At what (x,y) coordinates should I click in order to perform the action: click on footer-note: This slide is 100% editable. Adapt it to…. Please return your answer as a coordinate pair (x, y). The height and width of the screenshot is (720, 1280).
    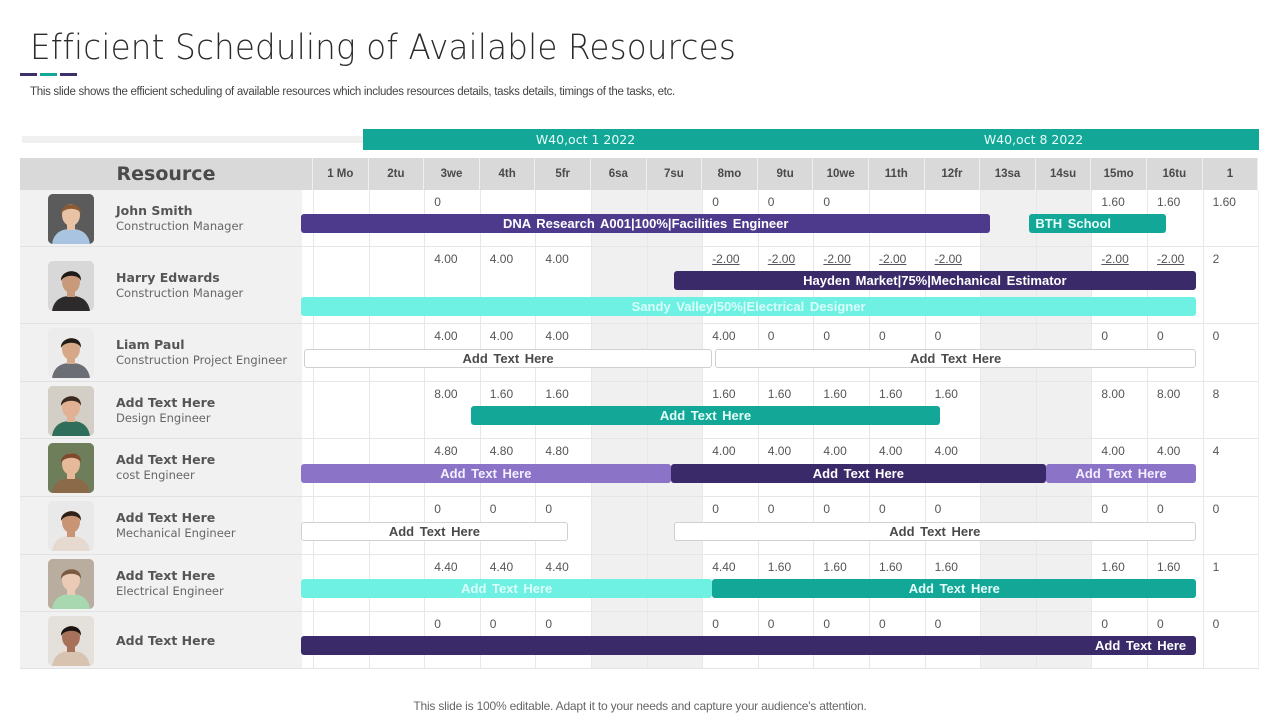
    Looking at the image, I should click on (640, 706).